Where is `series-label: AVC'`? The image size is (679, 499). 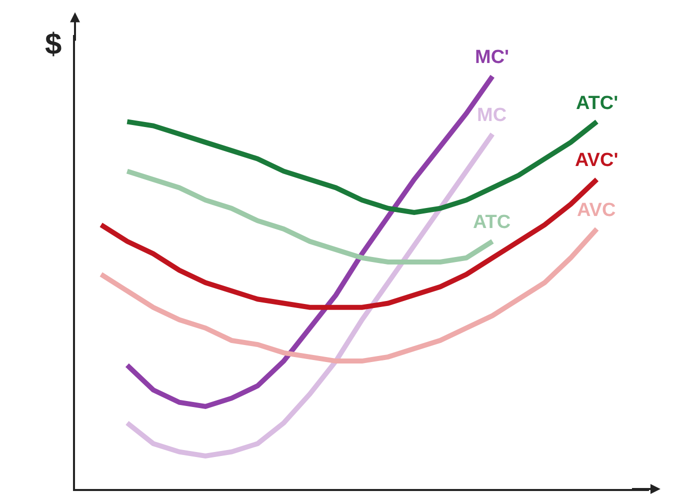
series-label: AVC' is located at coordinates (596, 160).